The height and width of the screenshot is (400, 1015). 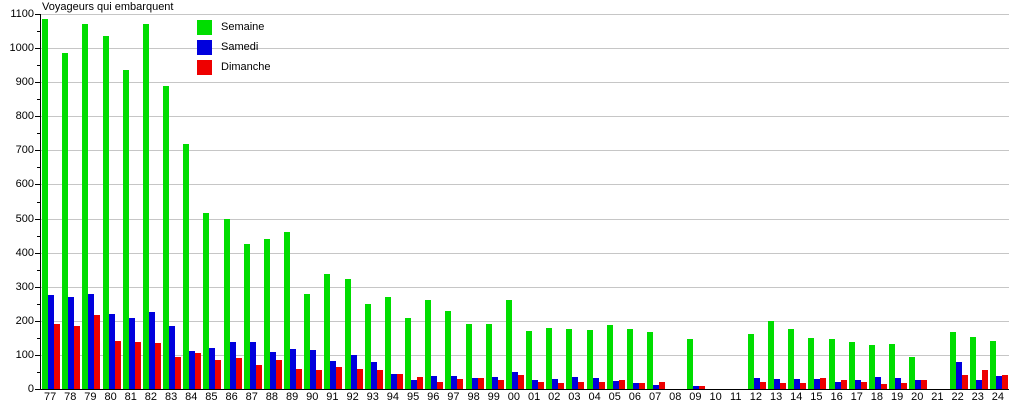 I want to click on y-axis-label-400: 400, so click(x=24, y=252).